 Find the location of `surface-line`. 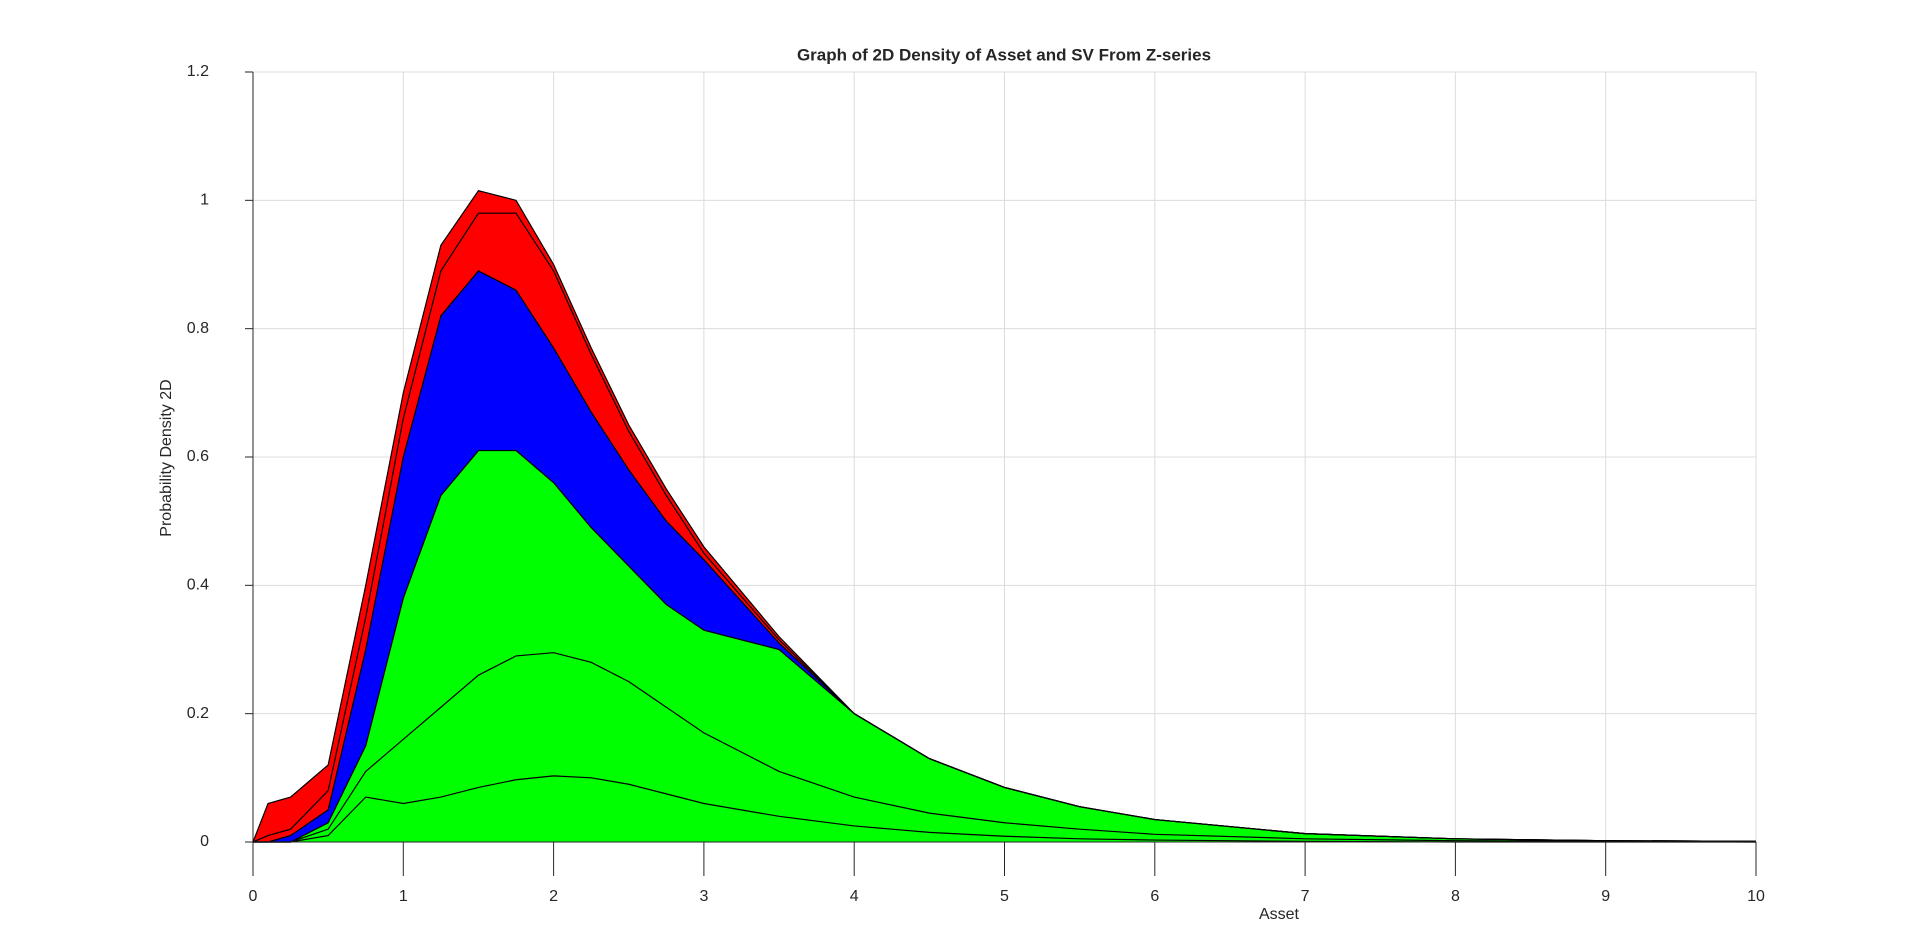

surface-line is located at coordinates (1004, 809).